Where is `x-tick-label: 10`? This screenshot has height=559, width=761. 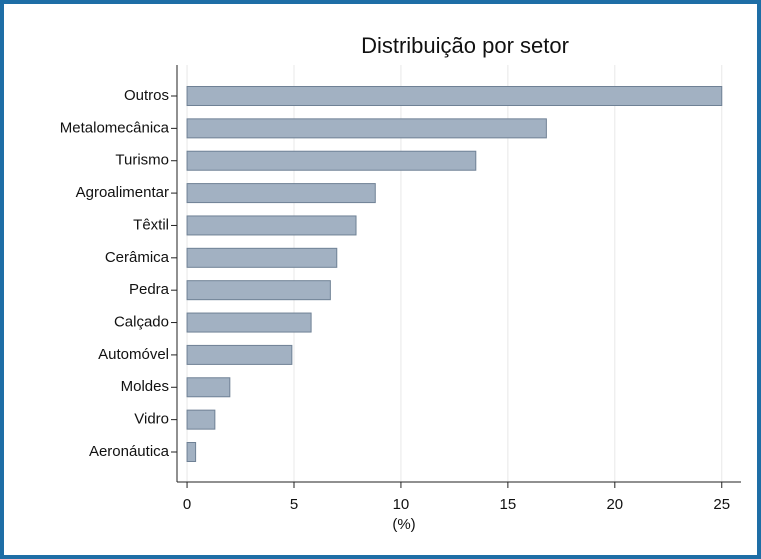 x-tick-label: 10 is located at coordinates (401, 504).